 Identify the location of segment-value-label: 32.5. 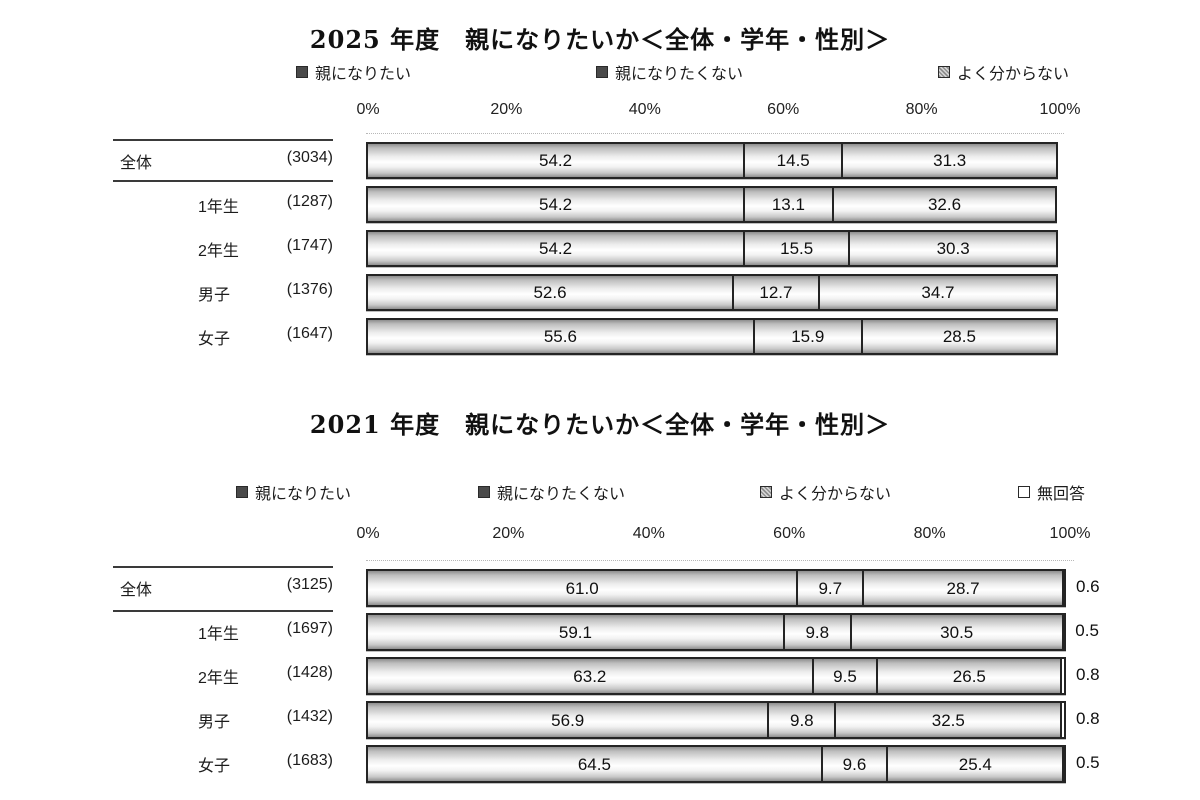
(948, 720).